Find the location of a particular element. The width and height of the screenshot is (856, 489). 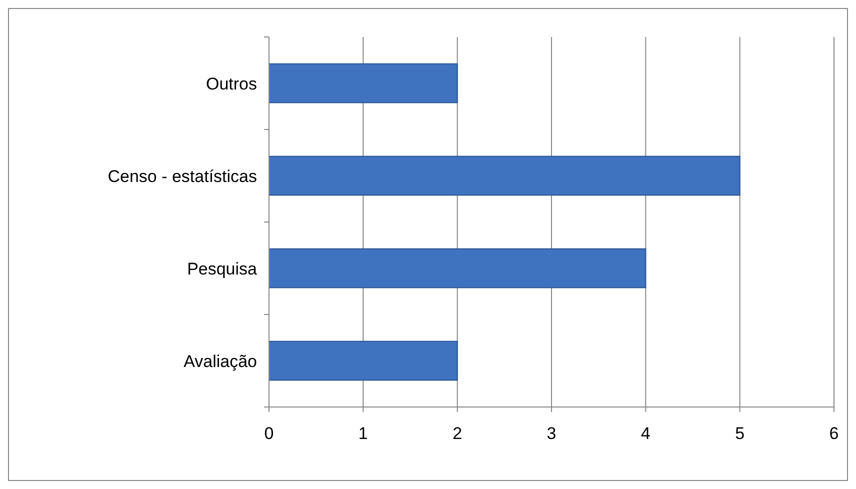

y-tick-label: Pesquisa is located at coordinates (222, 268).